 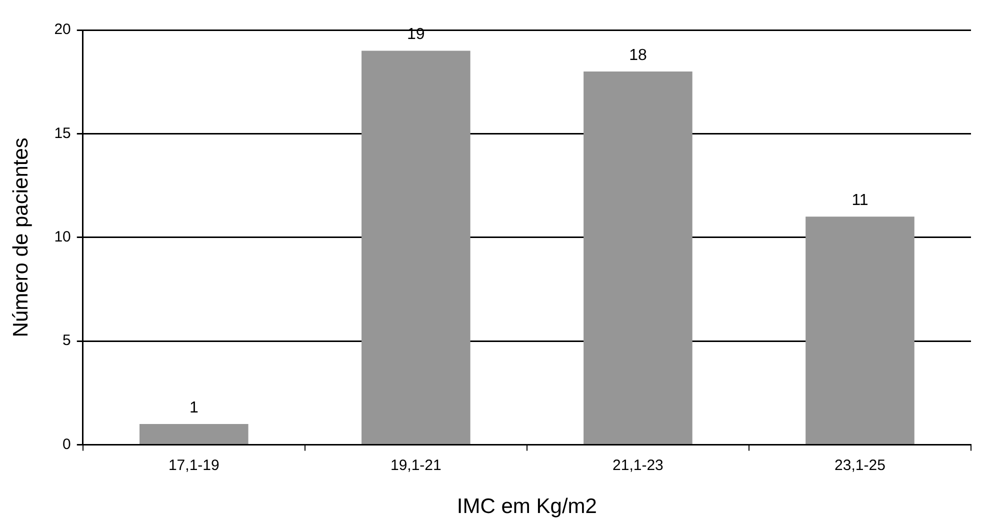 What do you see at coordinates (638, 55) in the screenshot?
I see `data-label: 18` at bounding box center [638, 55].